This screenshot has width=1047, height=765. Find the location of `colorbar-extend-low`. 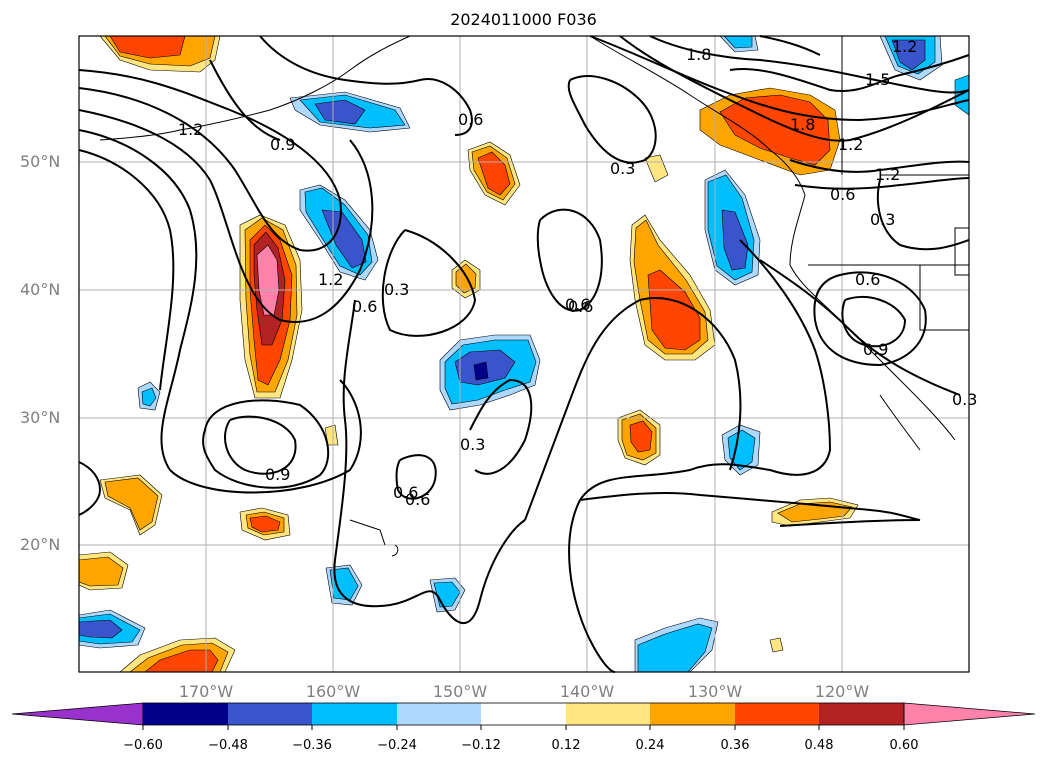

colorbar-extend-low is located at coordinates (77, 714).